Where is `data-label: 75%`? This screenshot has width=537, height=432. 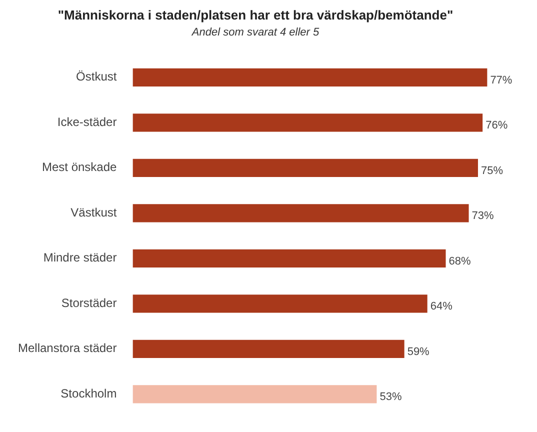 data-label: 75% is located at coordinates (492, 170).